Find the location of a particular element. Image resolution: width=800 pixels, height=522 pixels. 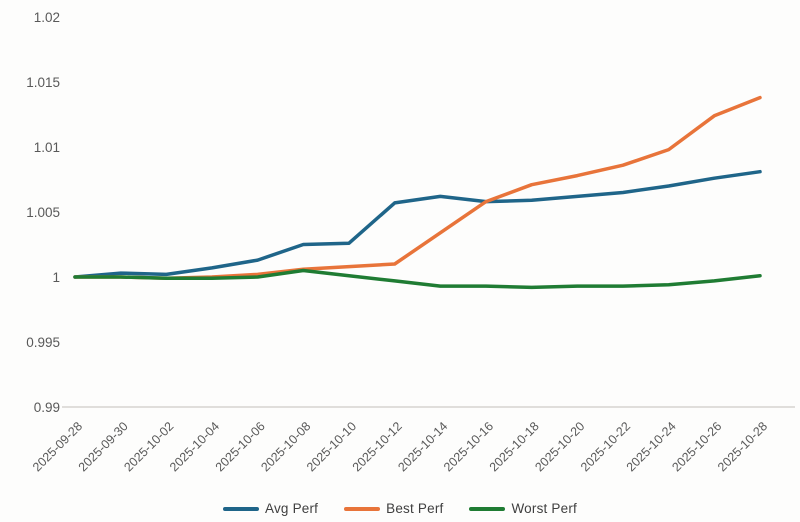

y-tick-label: 1.01 is located at coordinates (47, 147).